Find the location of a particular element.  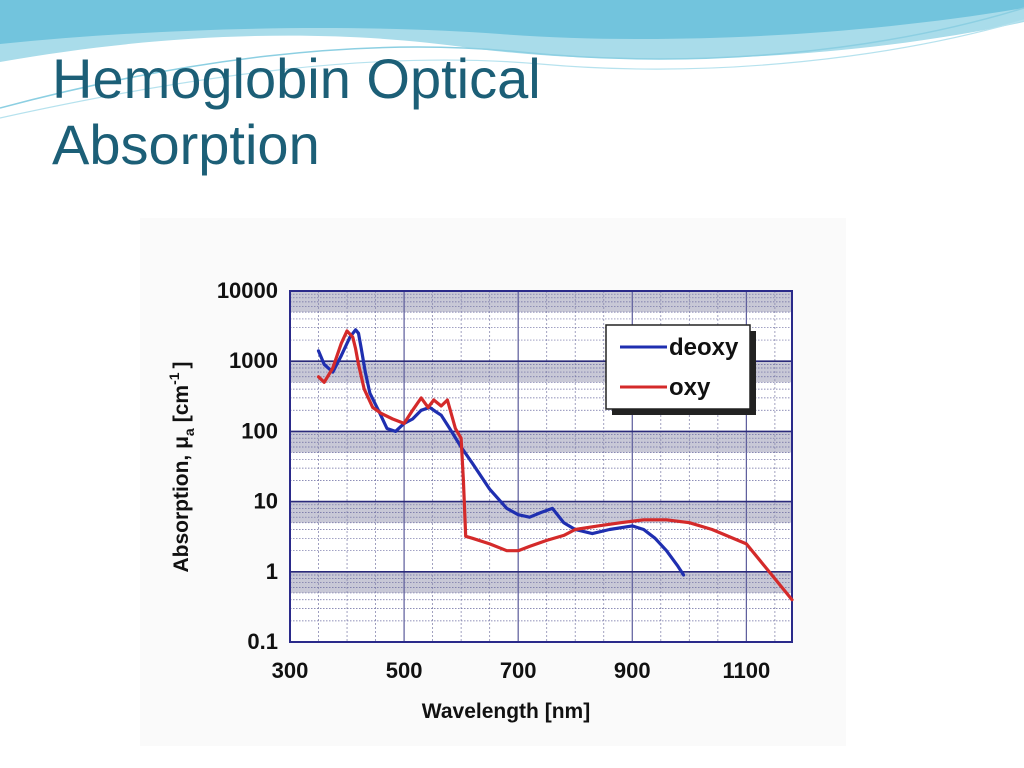

legend-label-deoxy: deoxy is located at coordinates (704, 347).